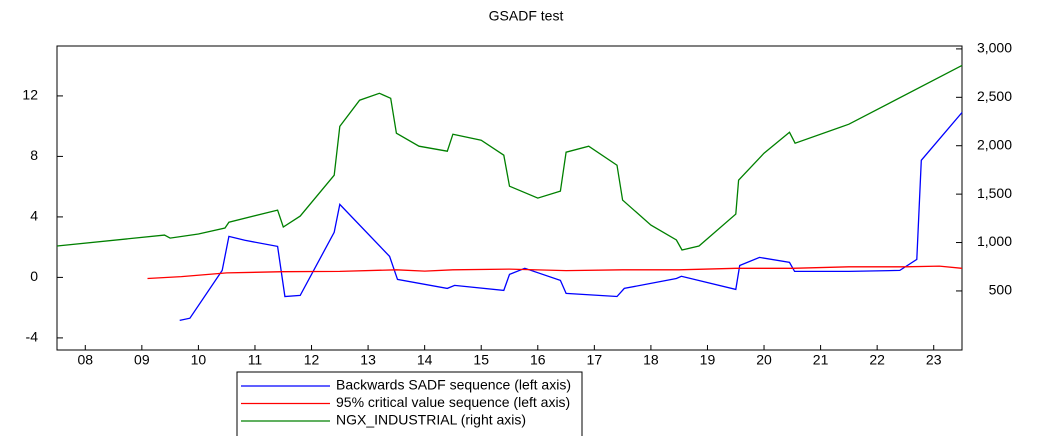  I want to click on x-tick-label: 09, so click(142, 360).